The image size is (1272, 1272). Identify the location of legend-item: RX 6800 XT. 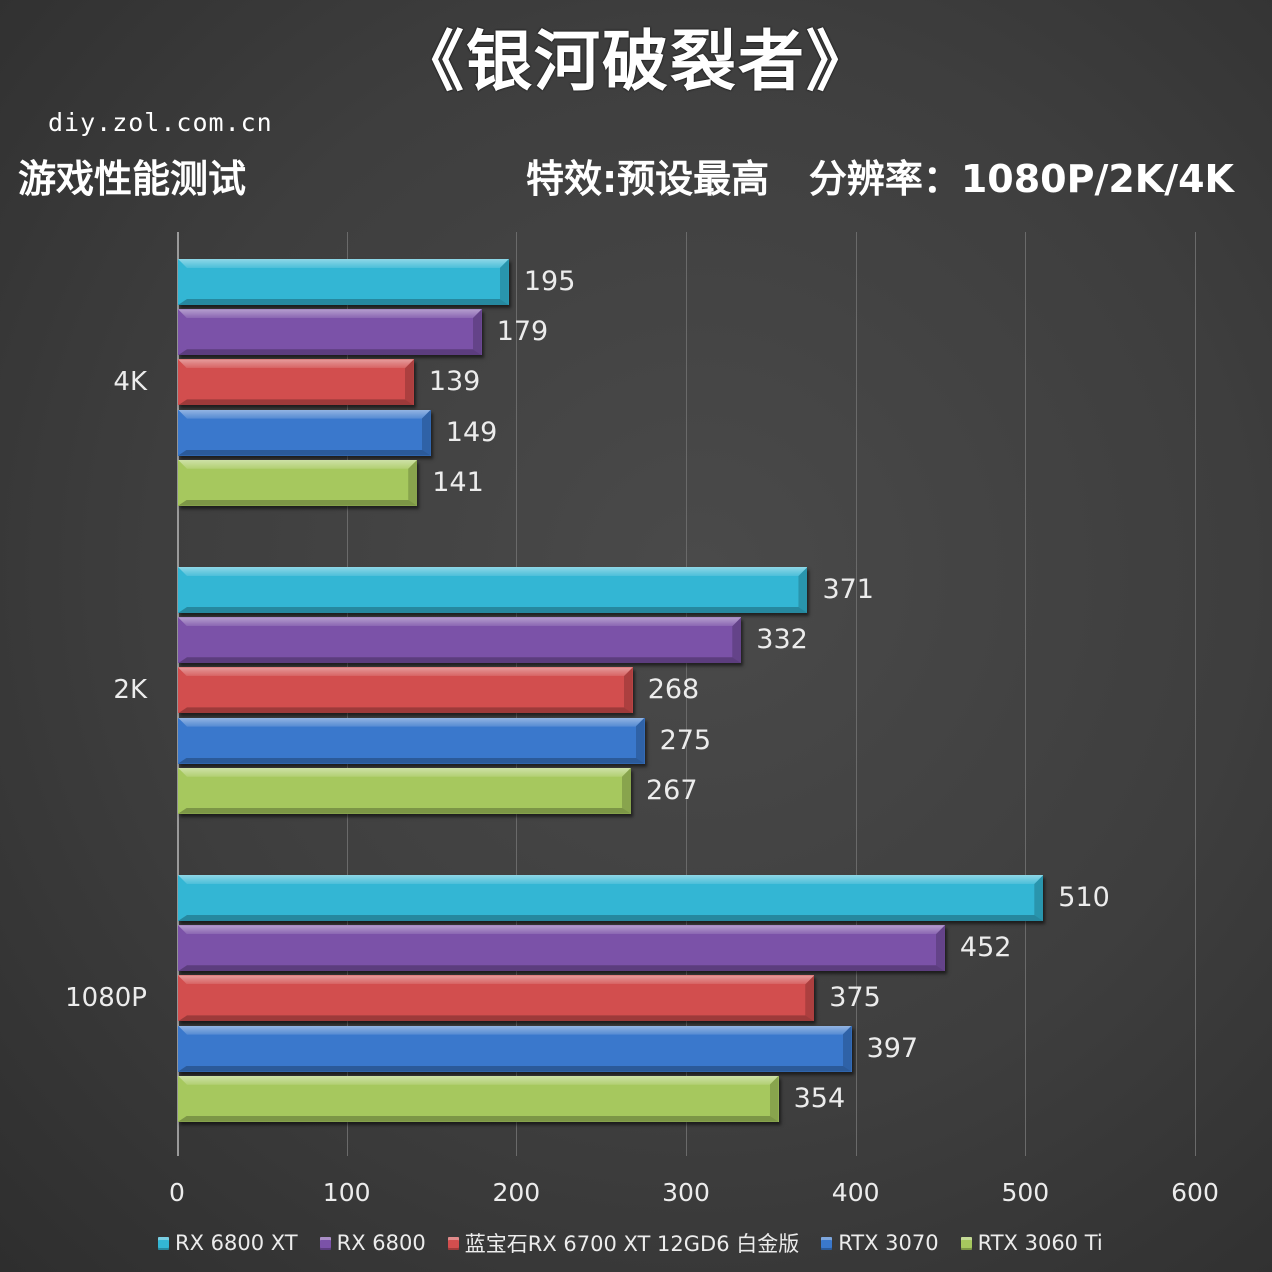
(228, 1243).